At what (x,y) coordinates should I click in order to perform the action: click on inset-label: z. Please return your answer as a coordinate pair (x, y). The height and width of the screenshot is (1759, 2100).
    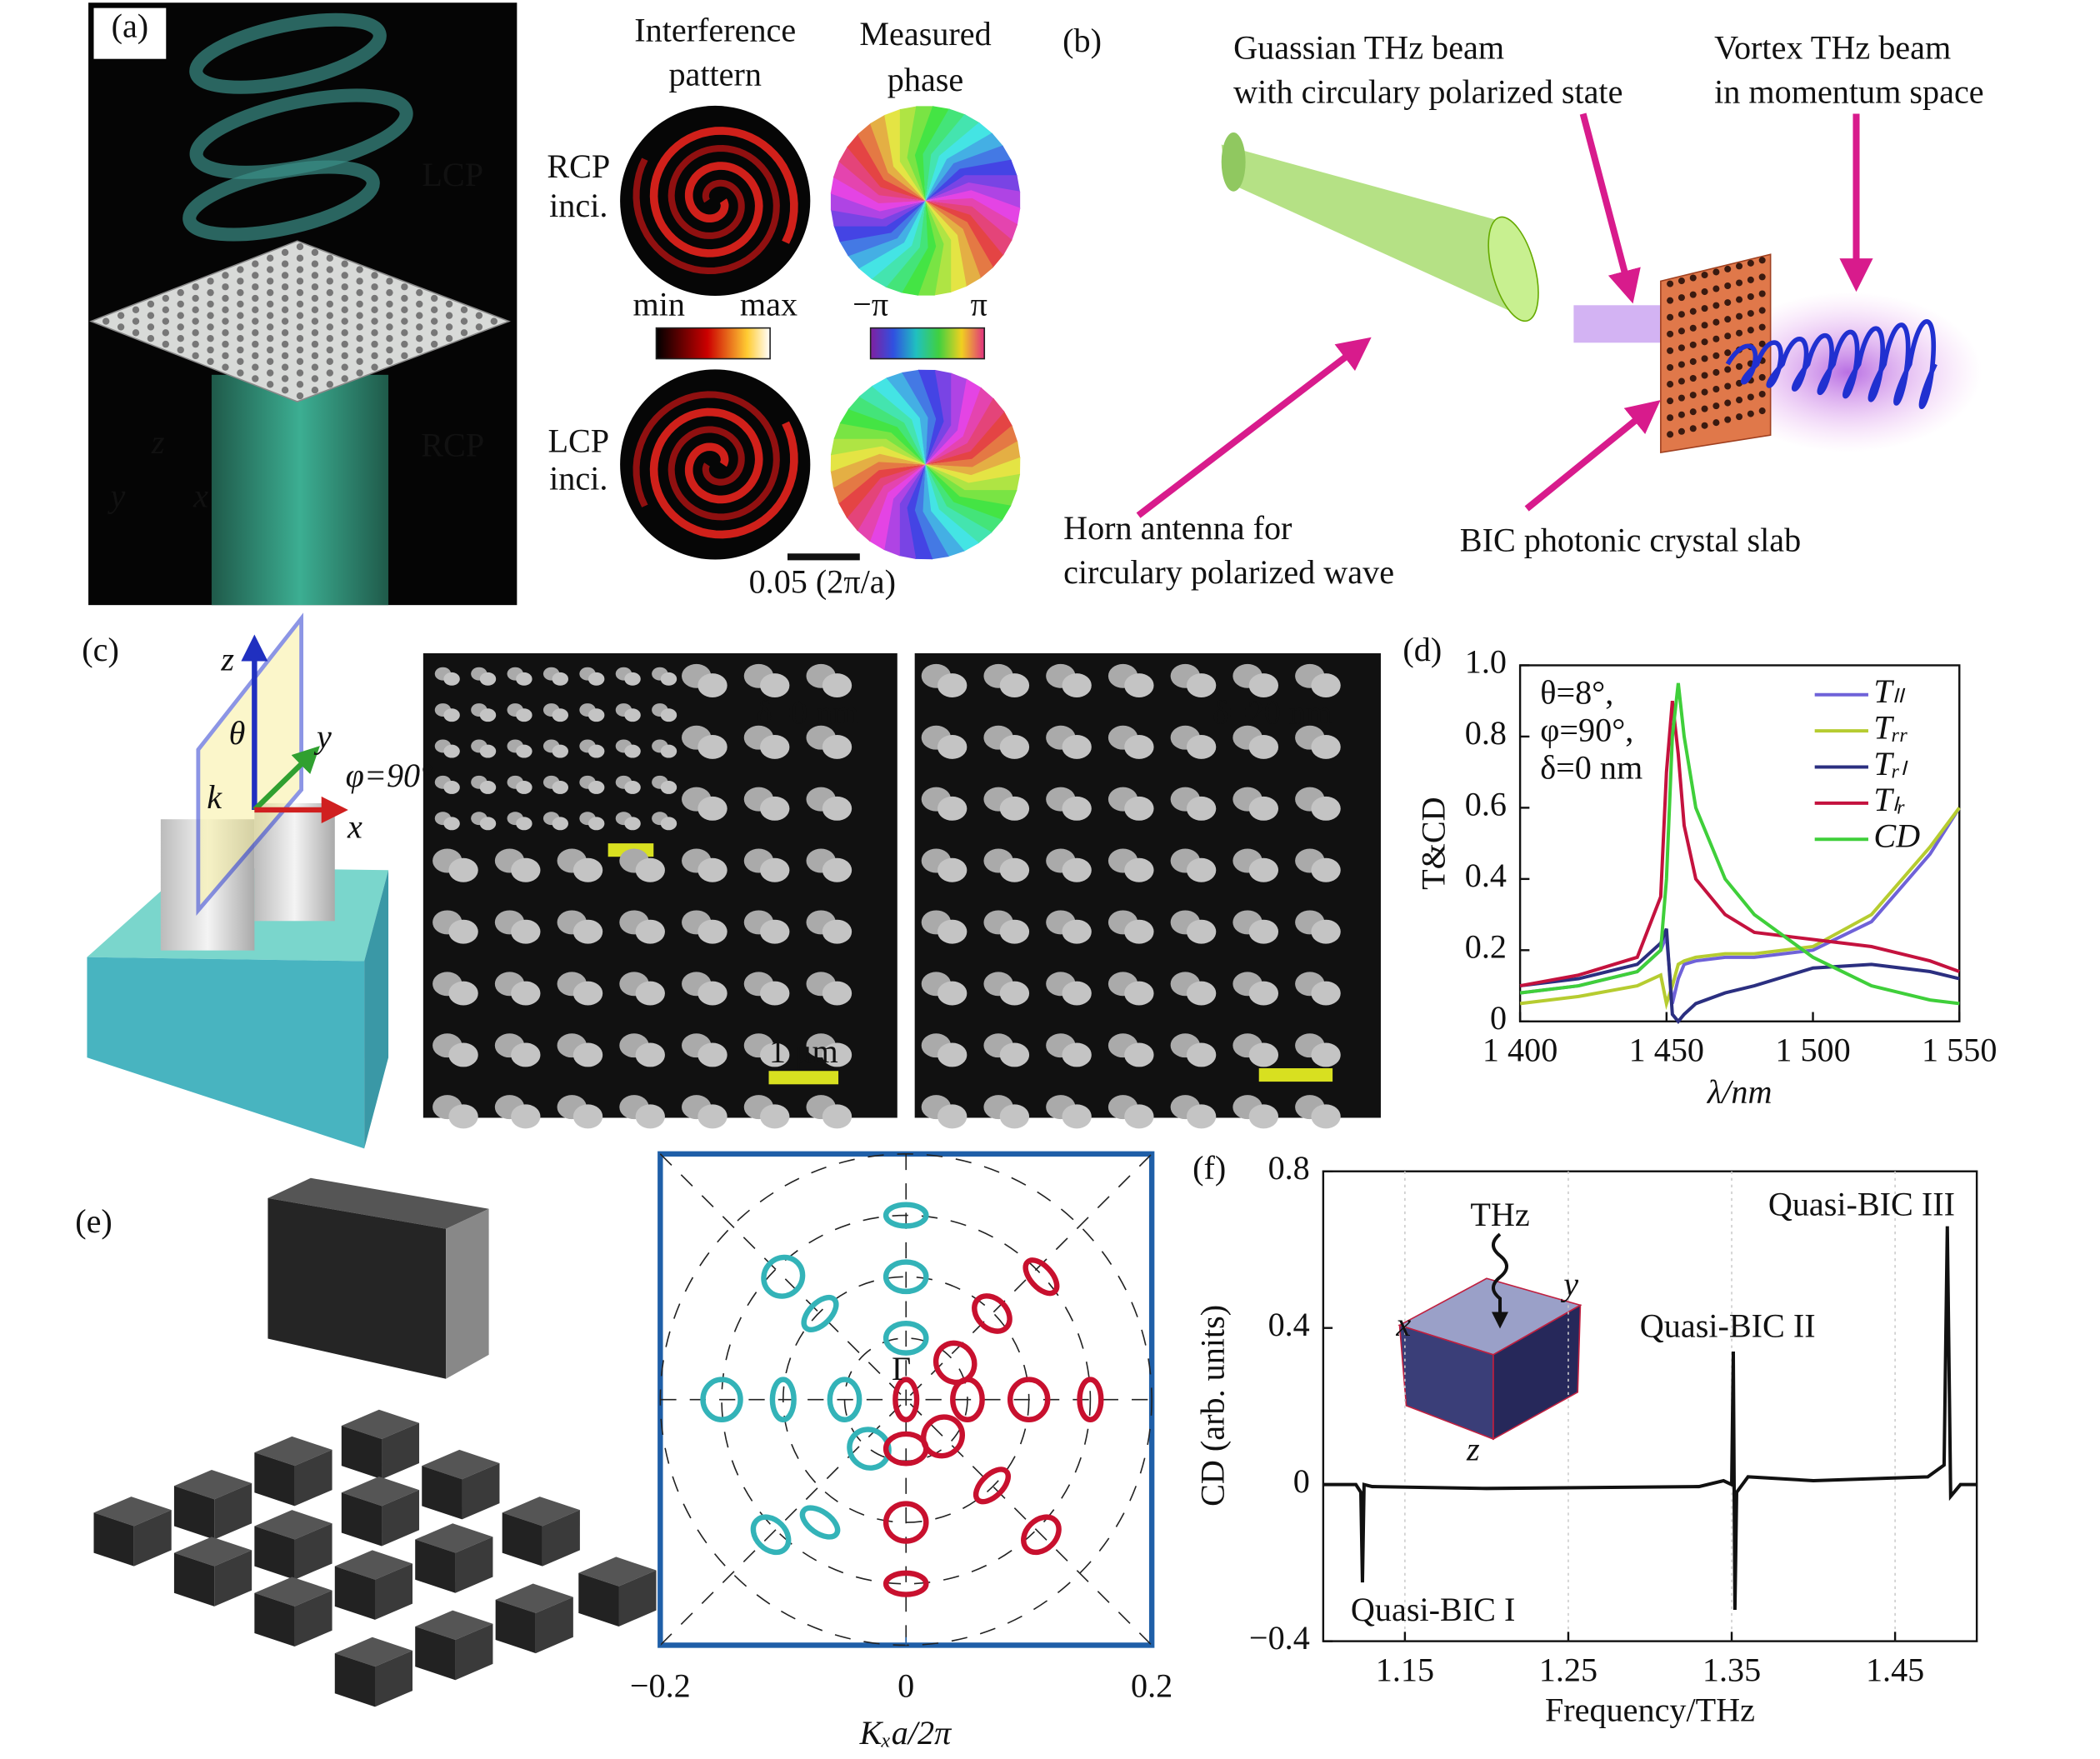
    Looking at the image, I should click on (1473, 1448).